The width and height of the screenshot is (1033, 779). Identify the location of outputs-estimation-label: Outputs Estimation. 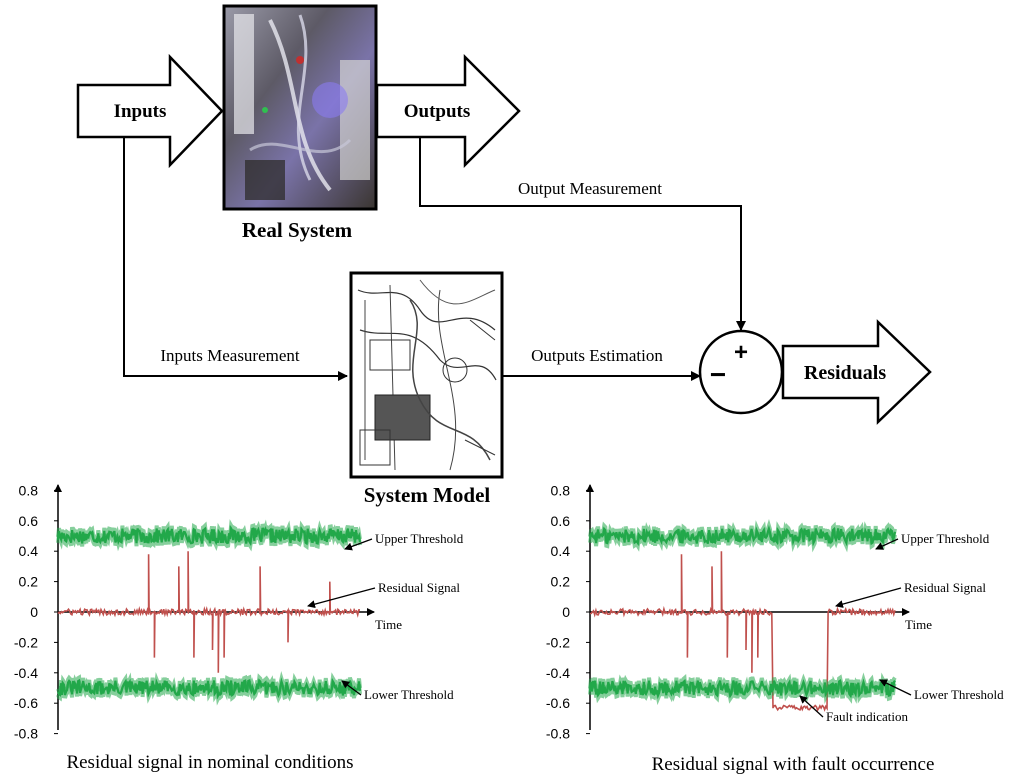
(597, 355).